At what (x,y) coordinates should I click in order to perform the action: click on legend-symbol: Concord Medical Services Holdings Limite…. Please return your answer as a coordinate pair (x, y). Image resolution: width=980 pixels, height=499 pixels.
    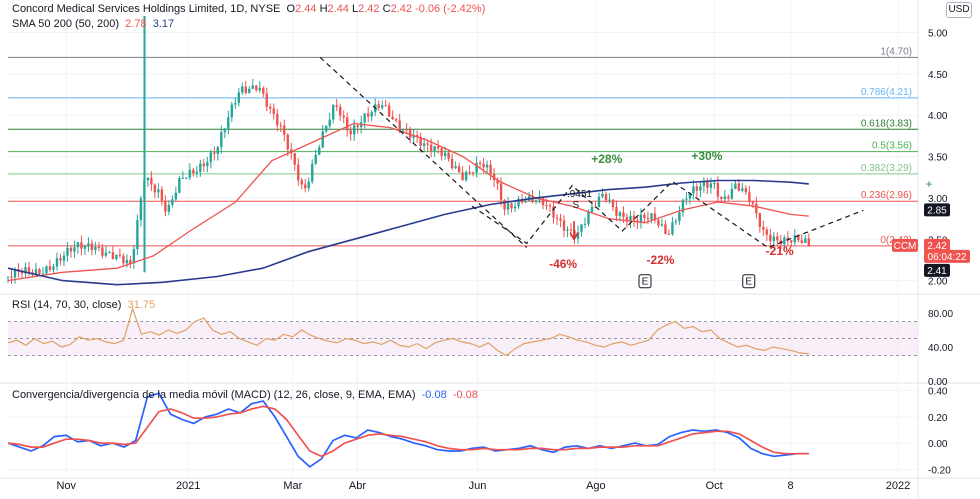
    Looking at the image, I should click on (248, 9).